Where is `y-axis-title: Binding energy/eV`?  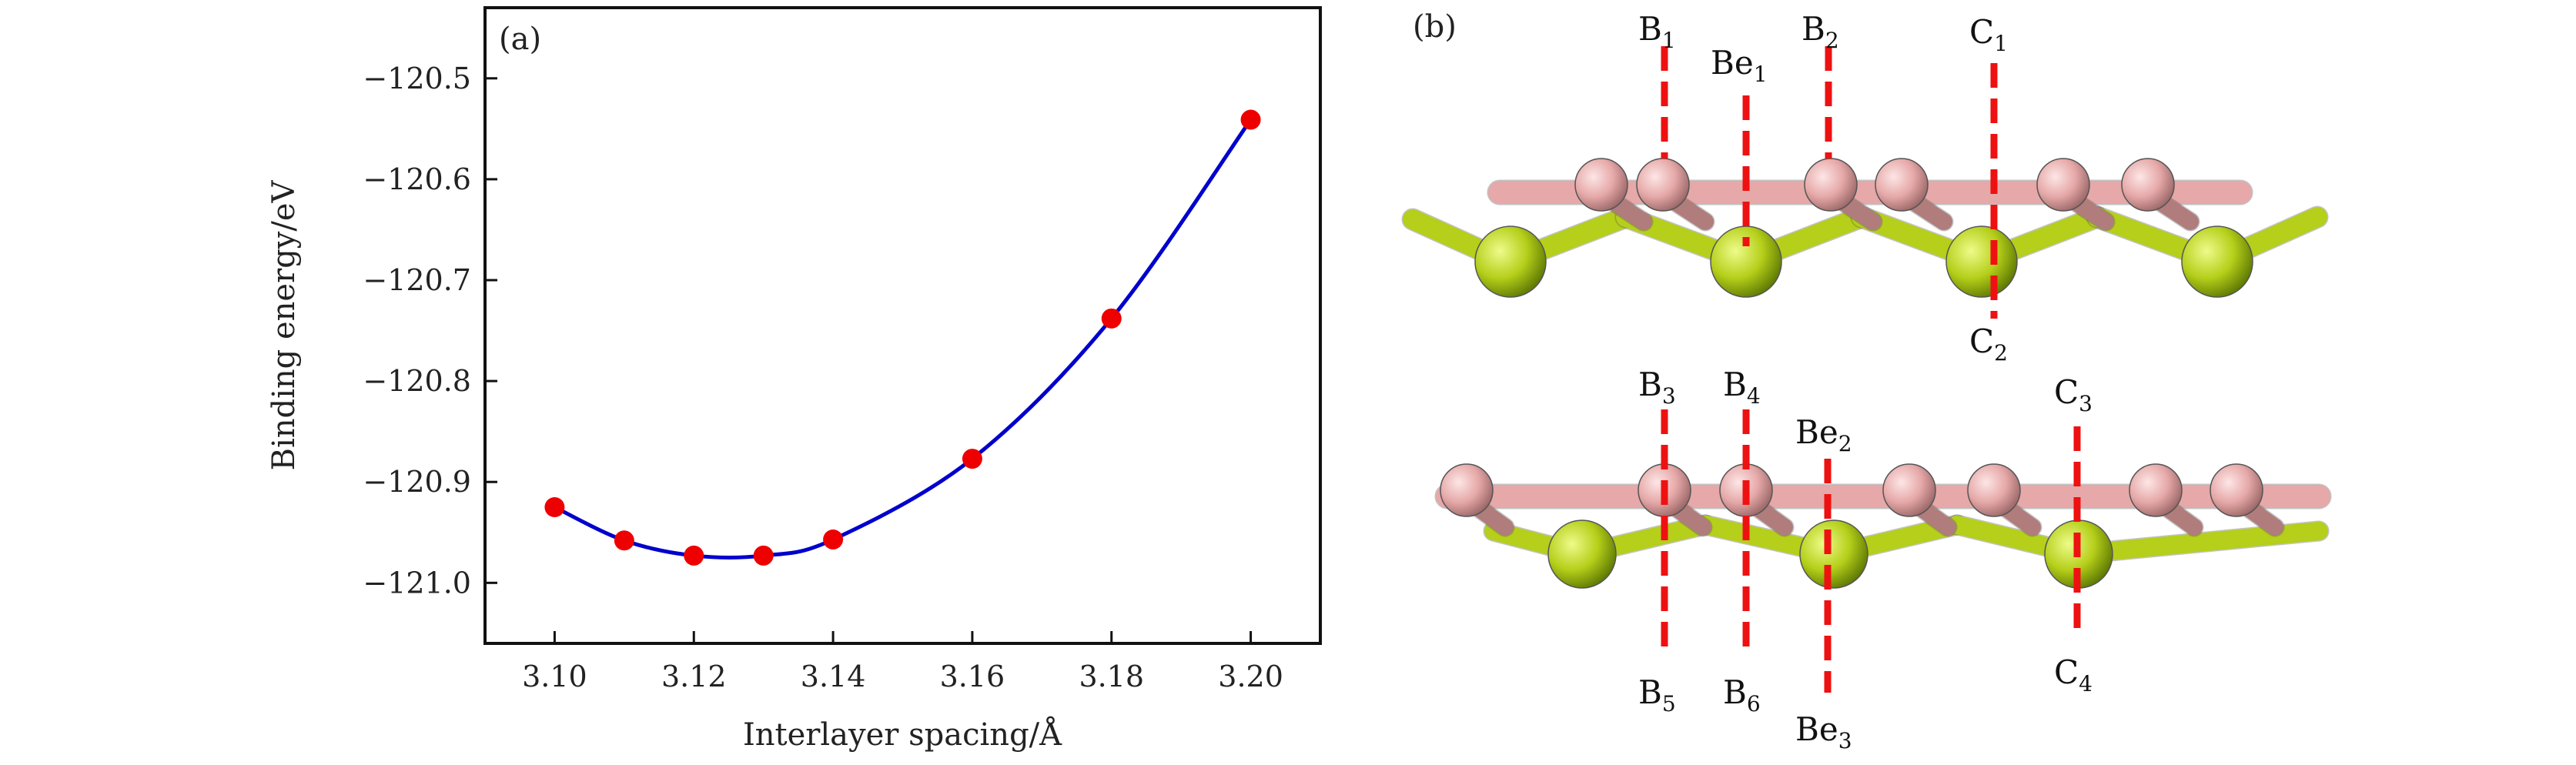
y-axis-title: Binding energy/eV is located at coordinates (284, 324).